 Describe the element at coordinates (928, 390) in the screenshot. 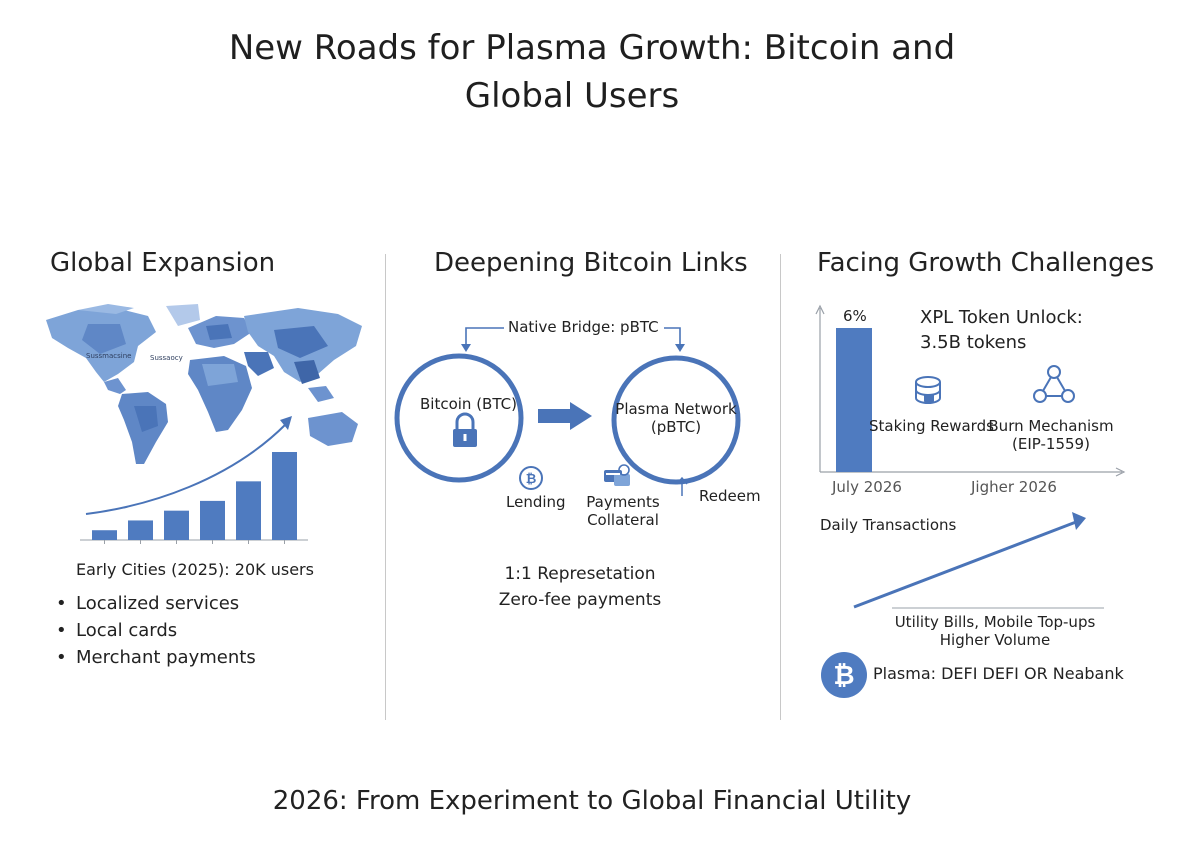

I see `staking-stack-icon` at that location.